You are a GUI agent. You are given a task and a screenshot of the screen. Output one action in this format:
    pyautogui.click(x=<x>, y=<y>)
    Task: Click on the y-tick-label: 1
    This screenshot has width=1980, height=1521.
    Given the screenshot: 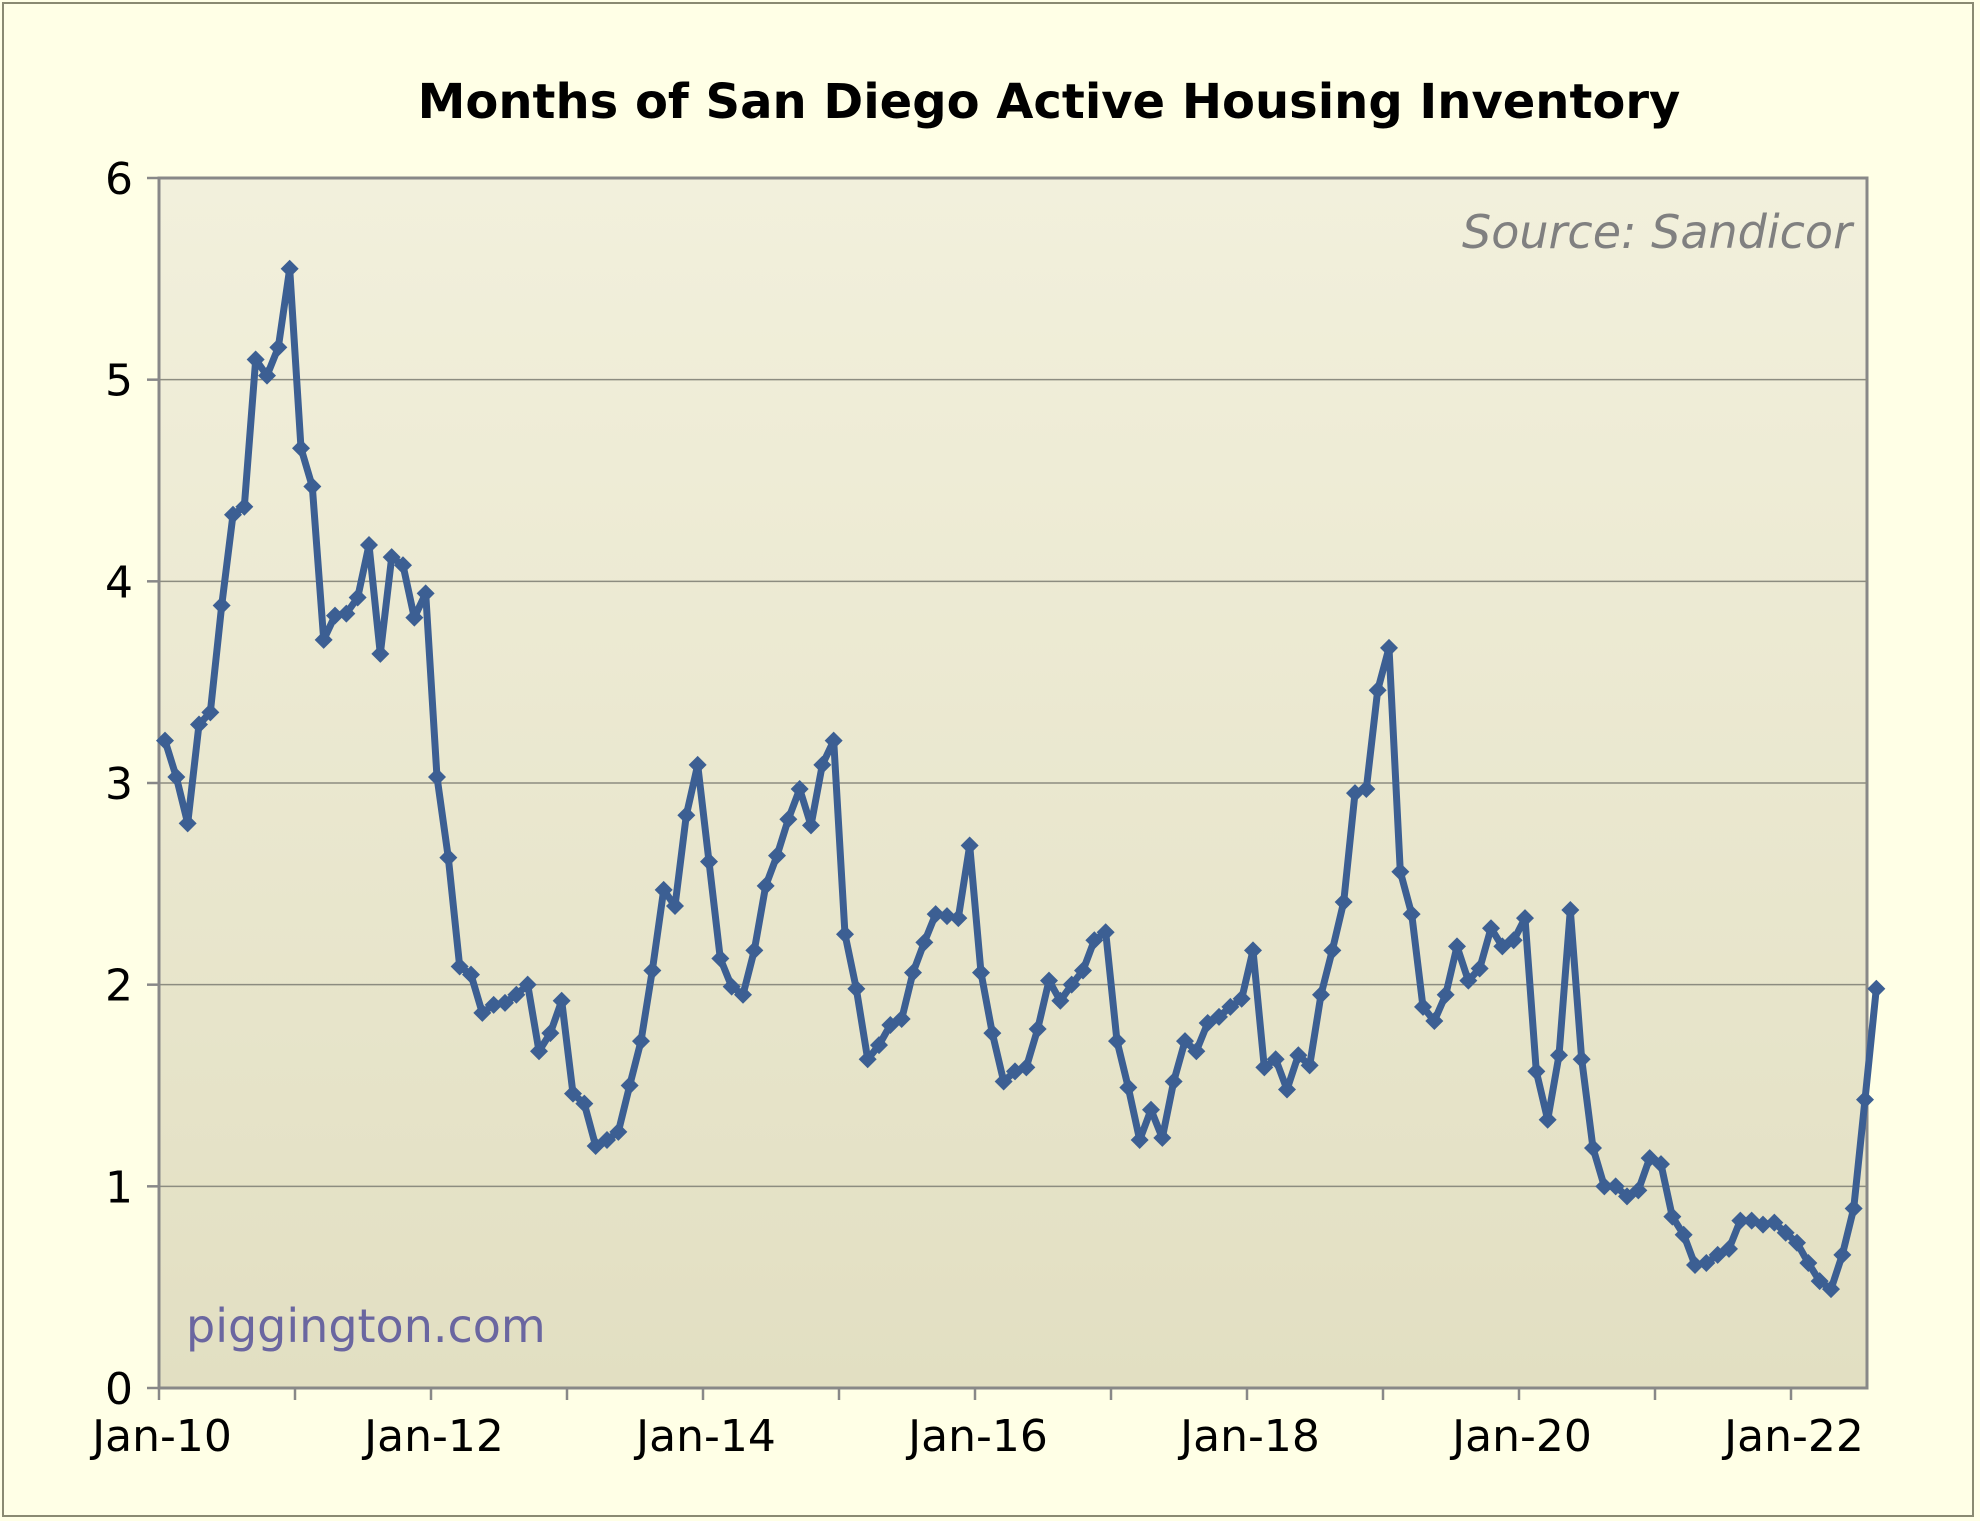 What is the action you would take?
    pyautogui.click(x=119, y=1187)
    